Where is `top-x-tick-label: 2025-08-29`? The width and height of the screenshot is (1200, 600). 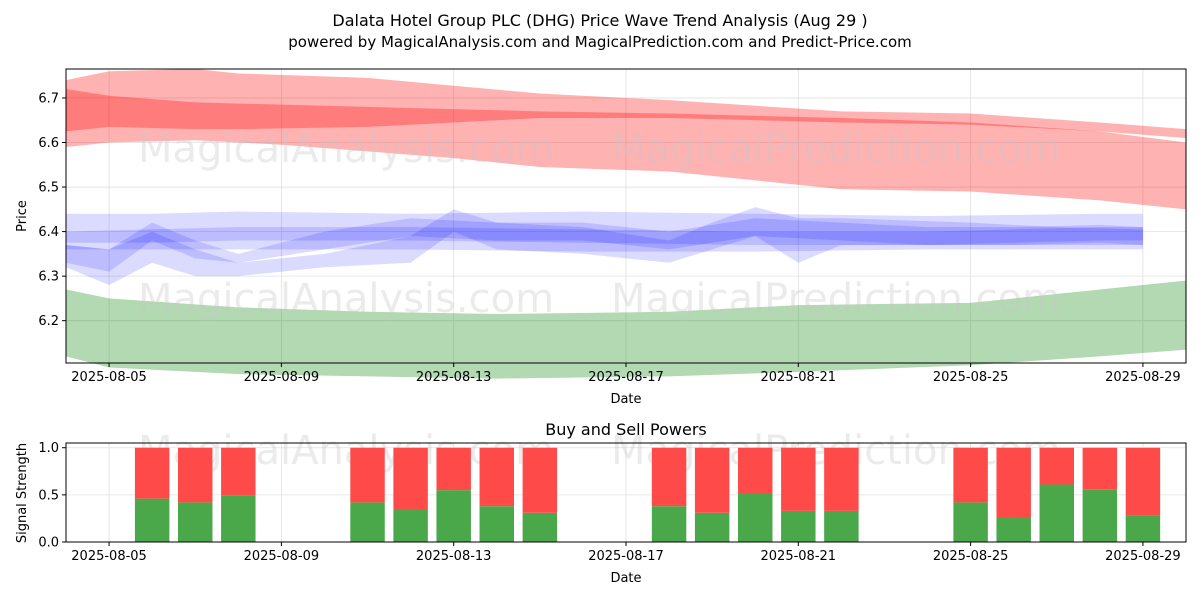
top-x-tick-label: 2025-08-29 is located at coordinates (1143, 377).